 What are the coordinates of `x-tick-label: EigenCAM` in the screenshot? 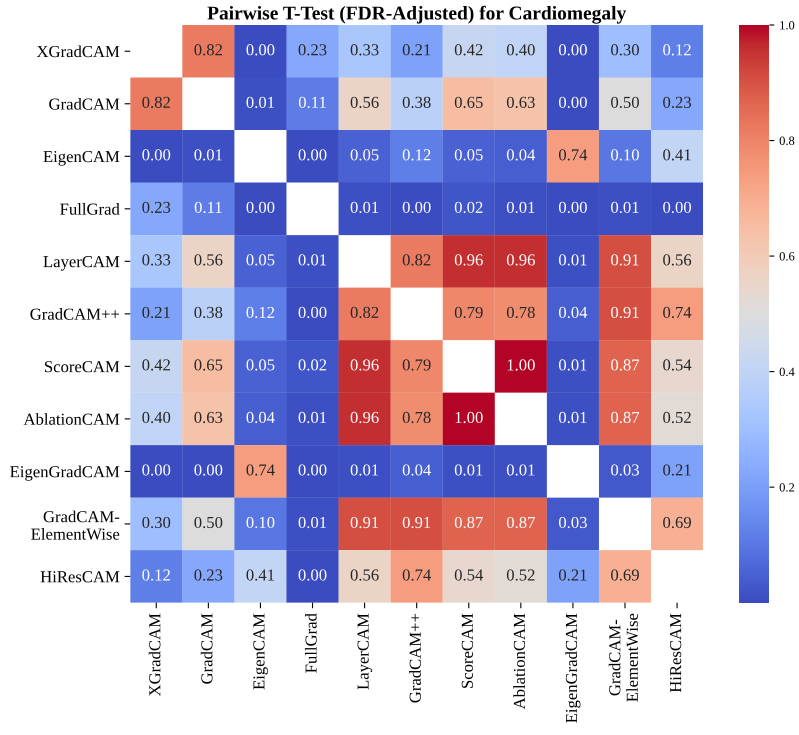 It's located at (260, 652).